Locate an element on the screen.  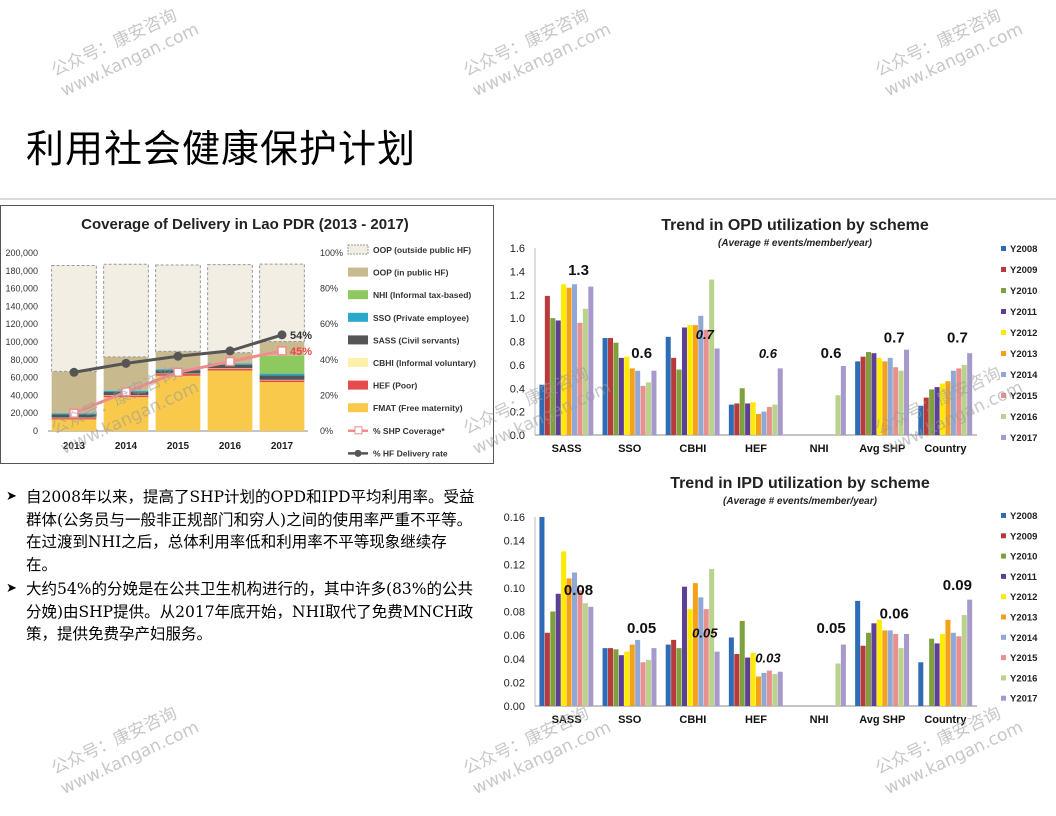
legend-label: Y2015 is located at coordinates (1024, 658).